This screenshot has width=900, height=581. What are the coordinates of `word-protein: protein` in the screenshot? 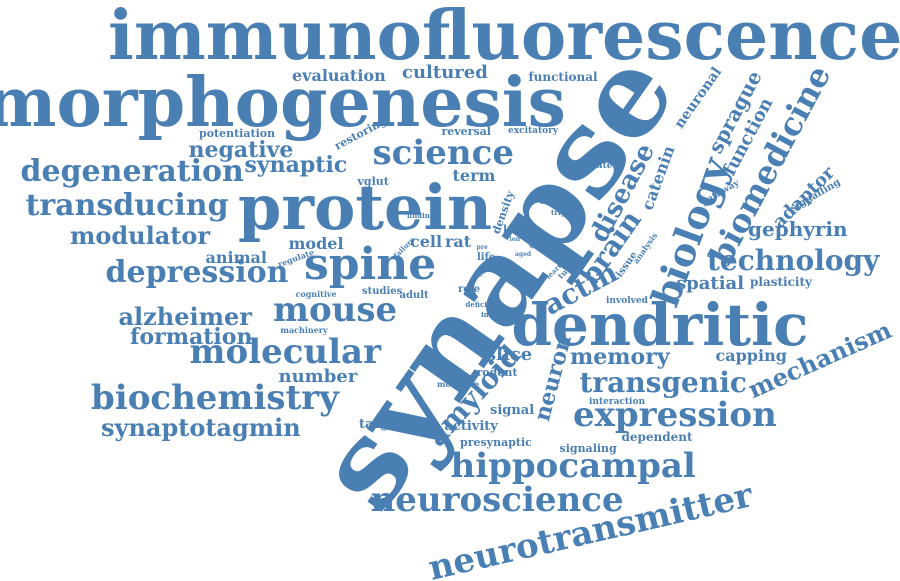 It's located at (365, 207).